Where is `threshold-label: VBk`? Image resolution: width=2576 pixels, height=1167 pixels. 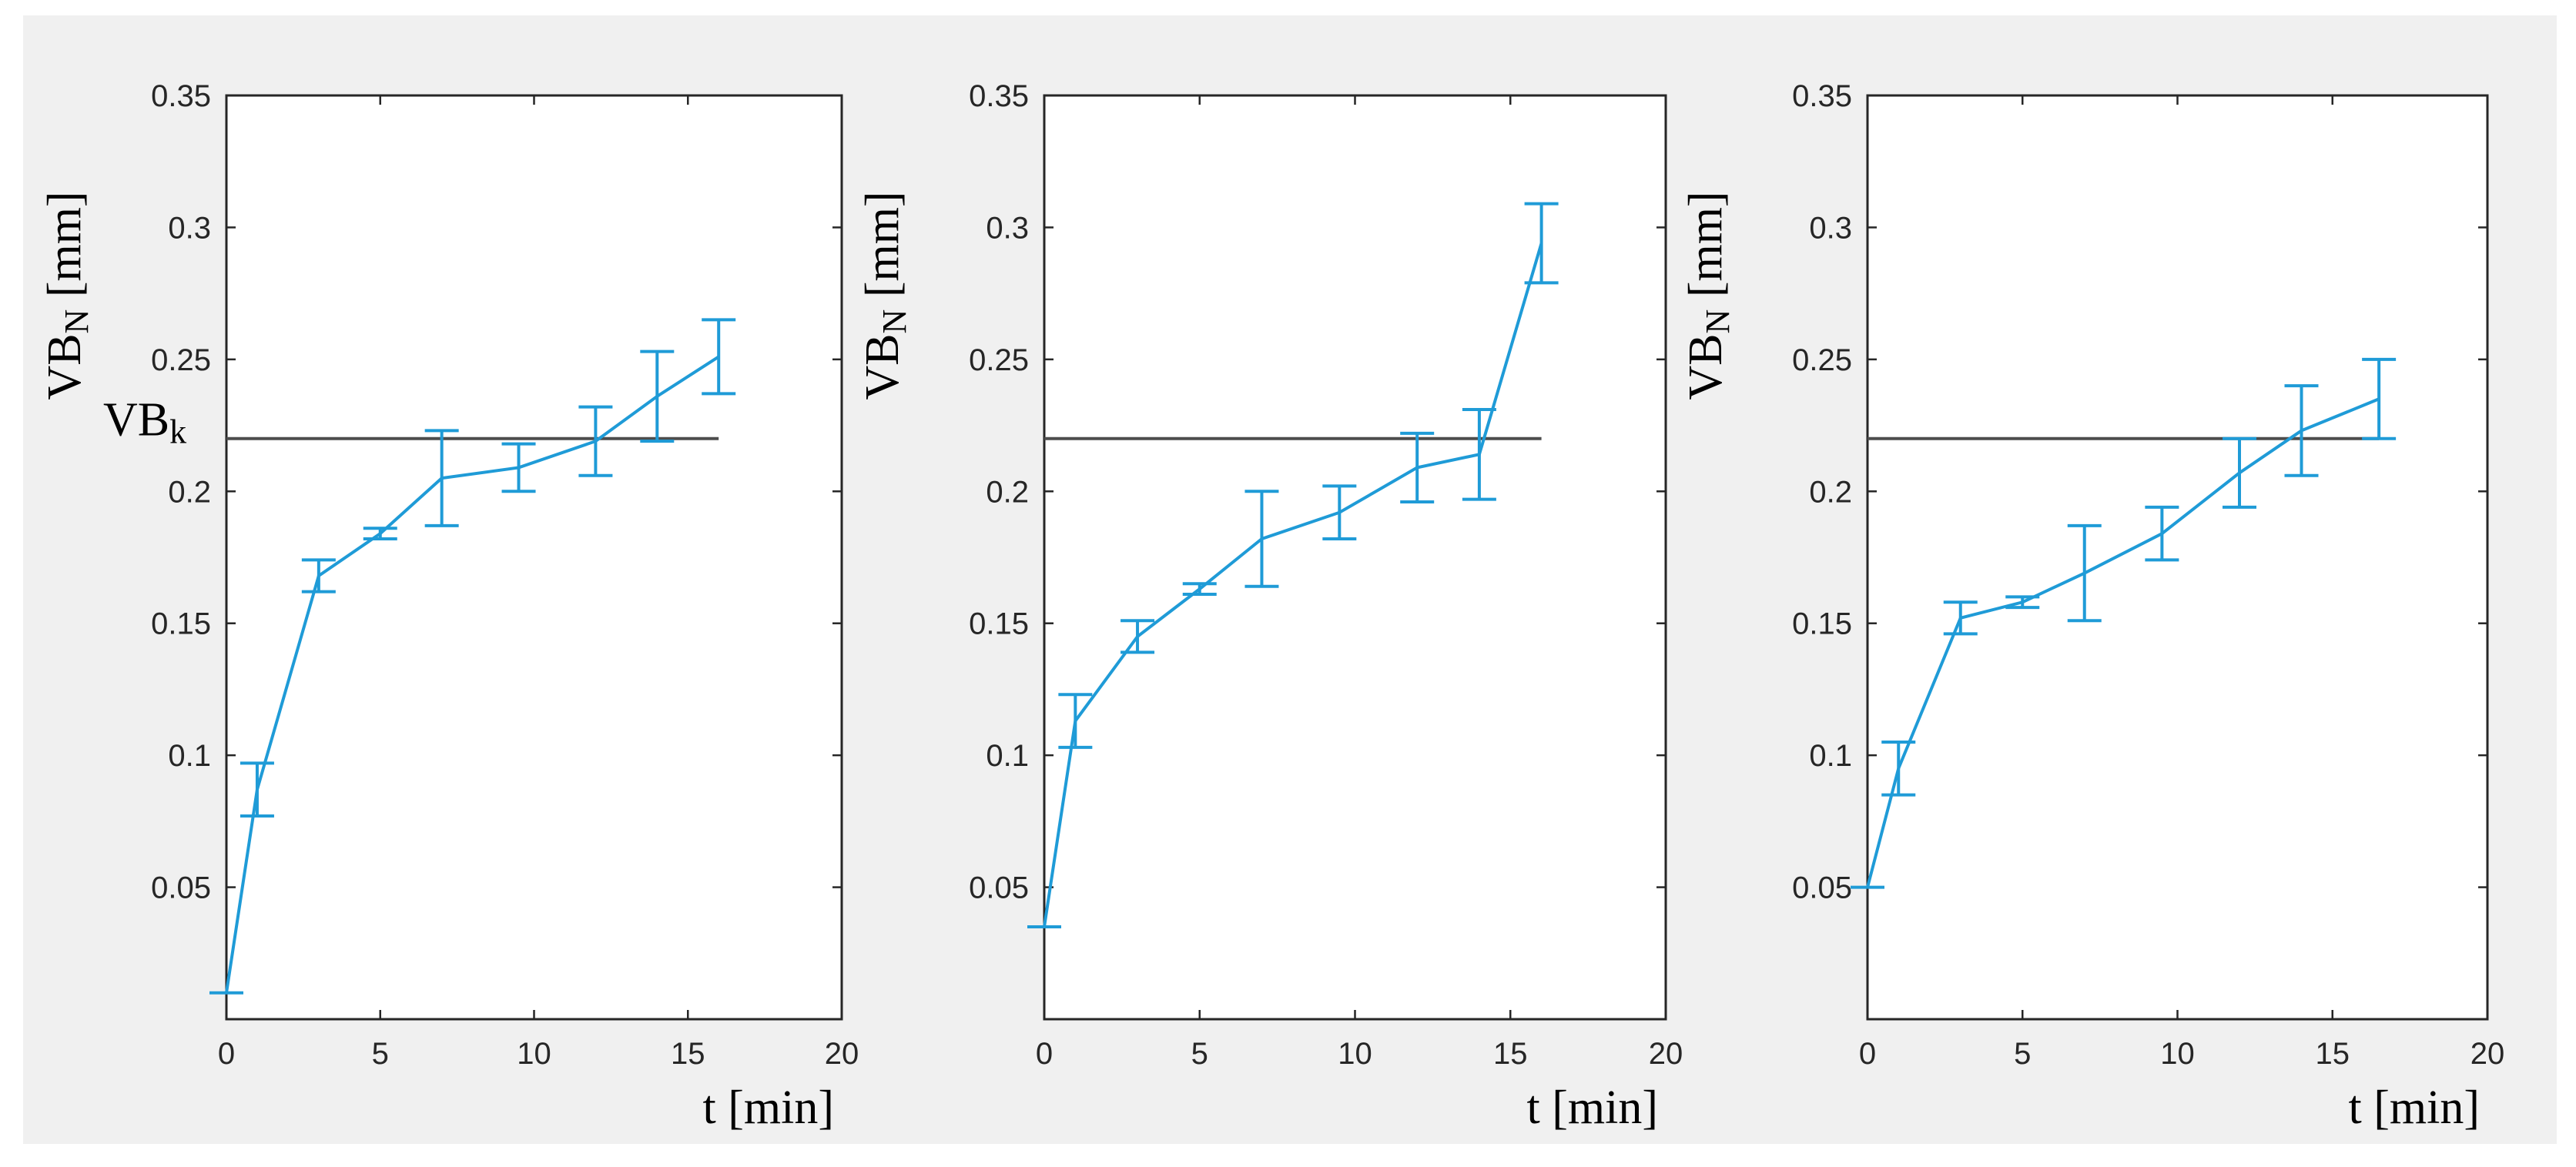
threshold-label: VBk is located at coordinates (145, 423).